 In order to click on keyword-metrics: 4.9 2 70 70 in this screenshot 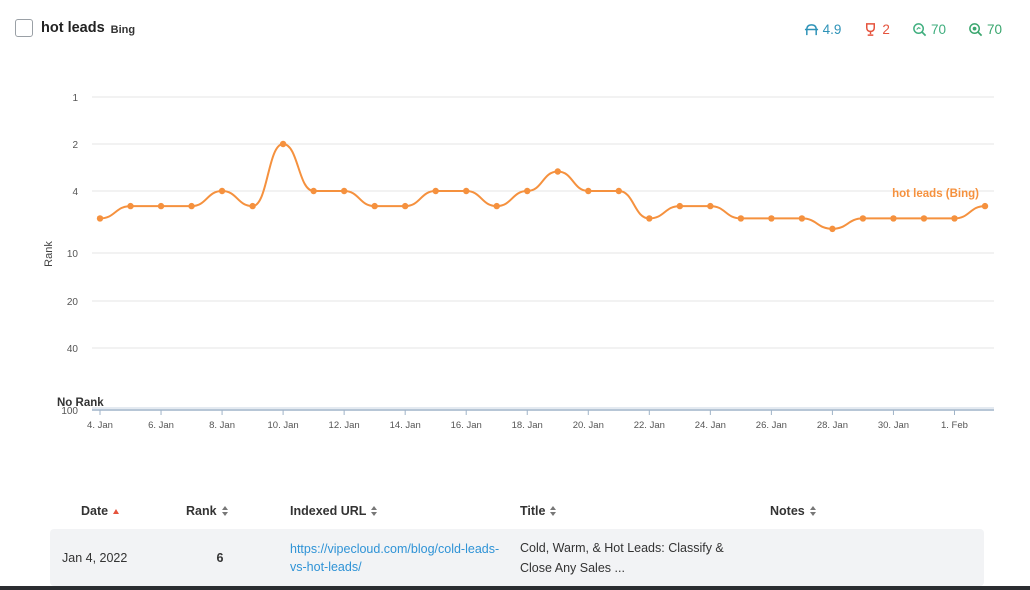, I will do `click(903, 29)`.